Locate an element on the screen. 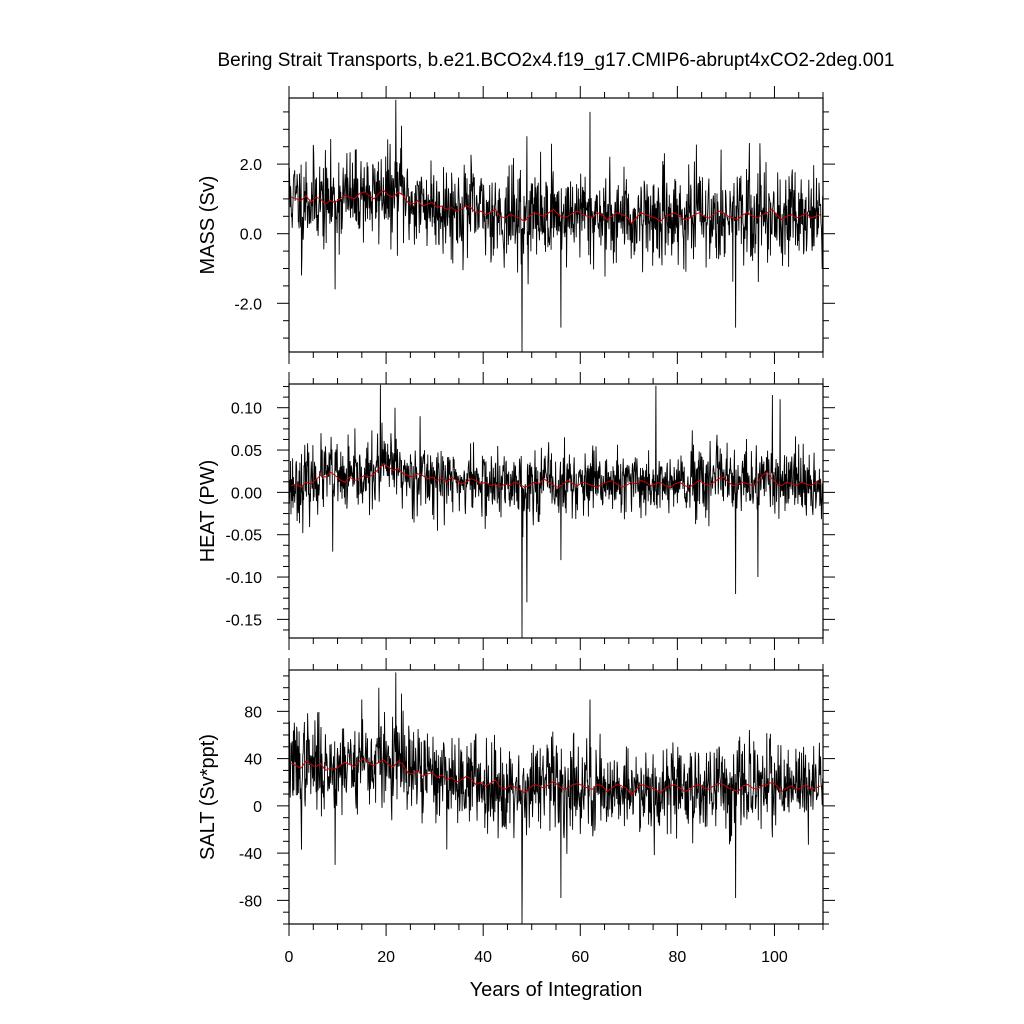 This screenshot has width=1024, height=1024. heat-y-tick-label: 0.05 is located at coordinates (246, 451).